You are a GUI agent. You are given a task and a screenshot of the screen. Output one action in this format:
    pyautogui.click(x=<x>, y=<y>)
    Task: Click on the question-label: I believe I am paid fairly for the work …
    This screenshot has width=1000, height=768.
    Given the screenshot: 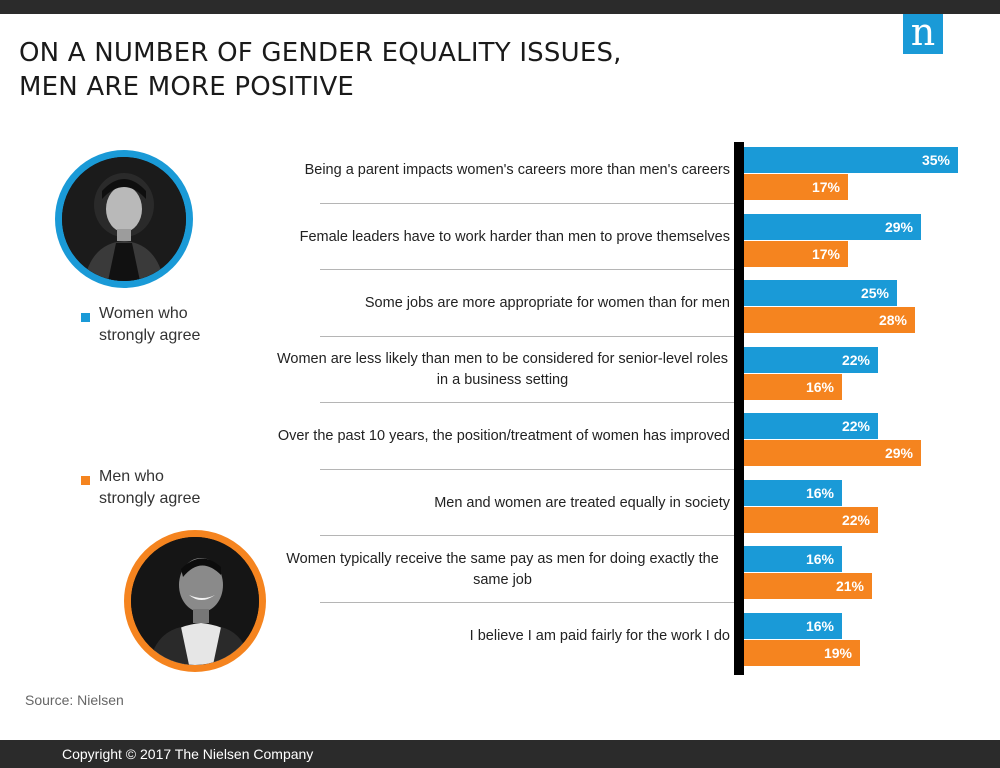 What is the action you would take?
    pyautogui.click(x=599, y=635)
    